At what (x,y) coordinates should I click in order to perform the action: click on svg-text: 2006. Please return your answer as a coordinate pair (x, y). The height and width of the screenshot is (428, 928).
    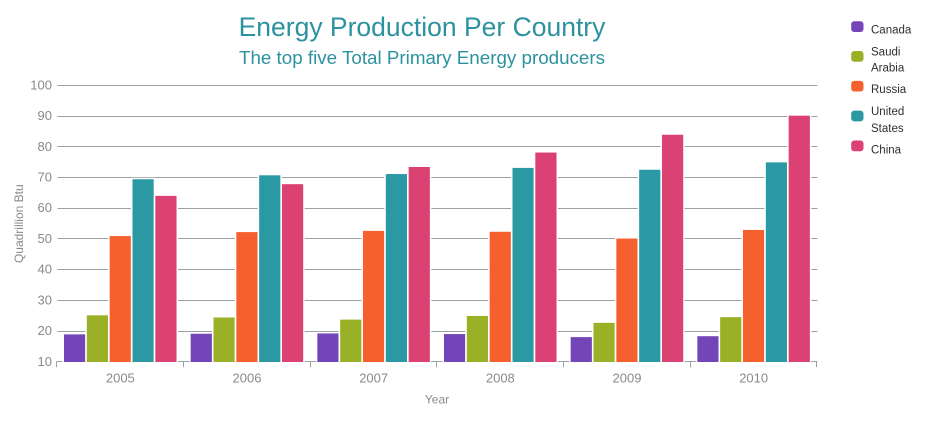
    Looking at the image, I should click on (247, 377).